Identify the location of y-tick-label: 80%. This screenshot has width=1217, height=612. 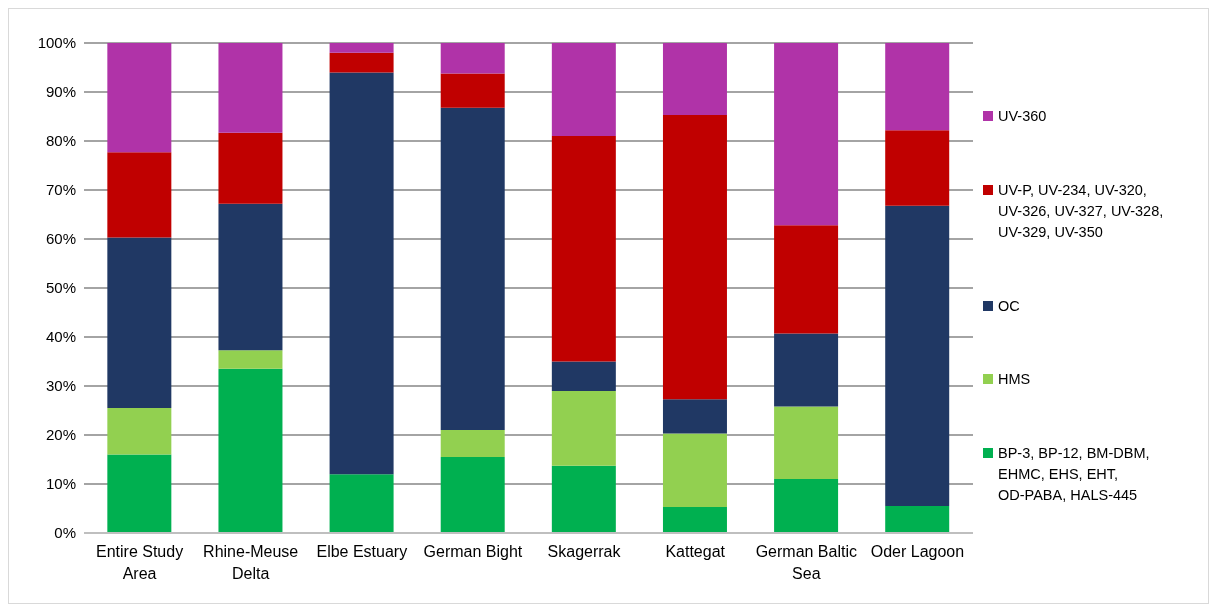
(60, 141).